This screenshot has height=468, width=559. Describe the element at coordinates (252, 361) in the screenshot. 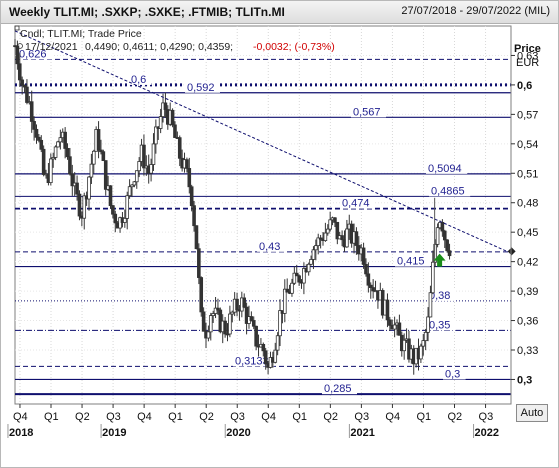

I see `level-label: 0,3133` at that location.